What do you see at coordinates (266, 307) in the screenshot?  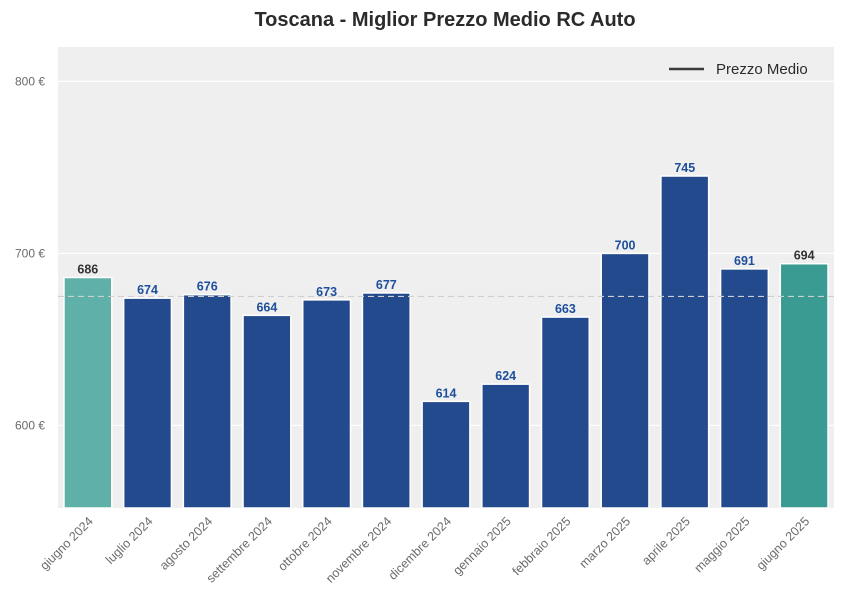 I see `bar-value-label: 664` at bounding box center [266, 307].